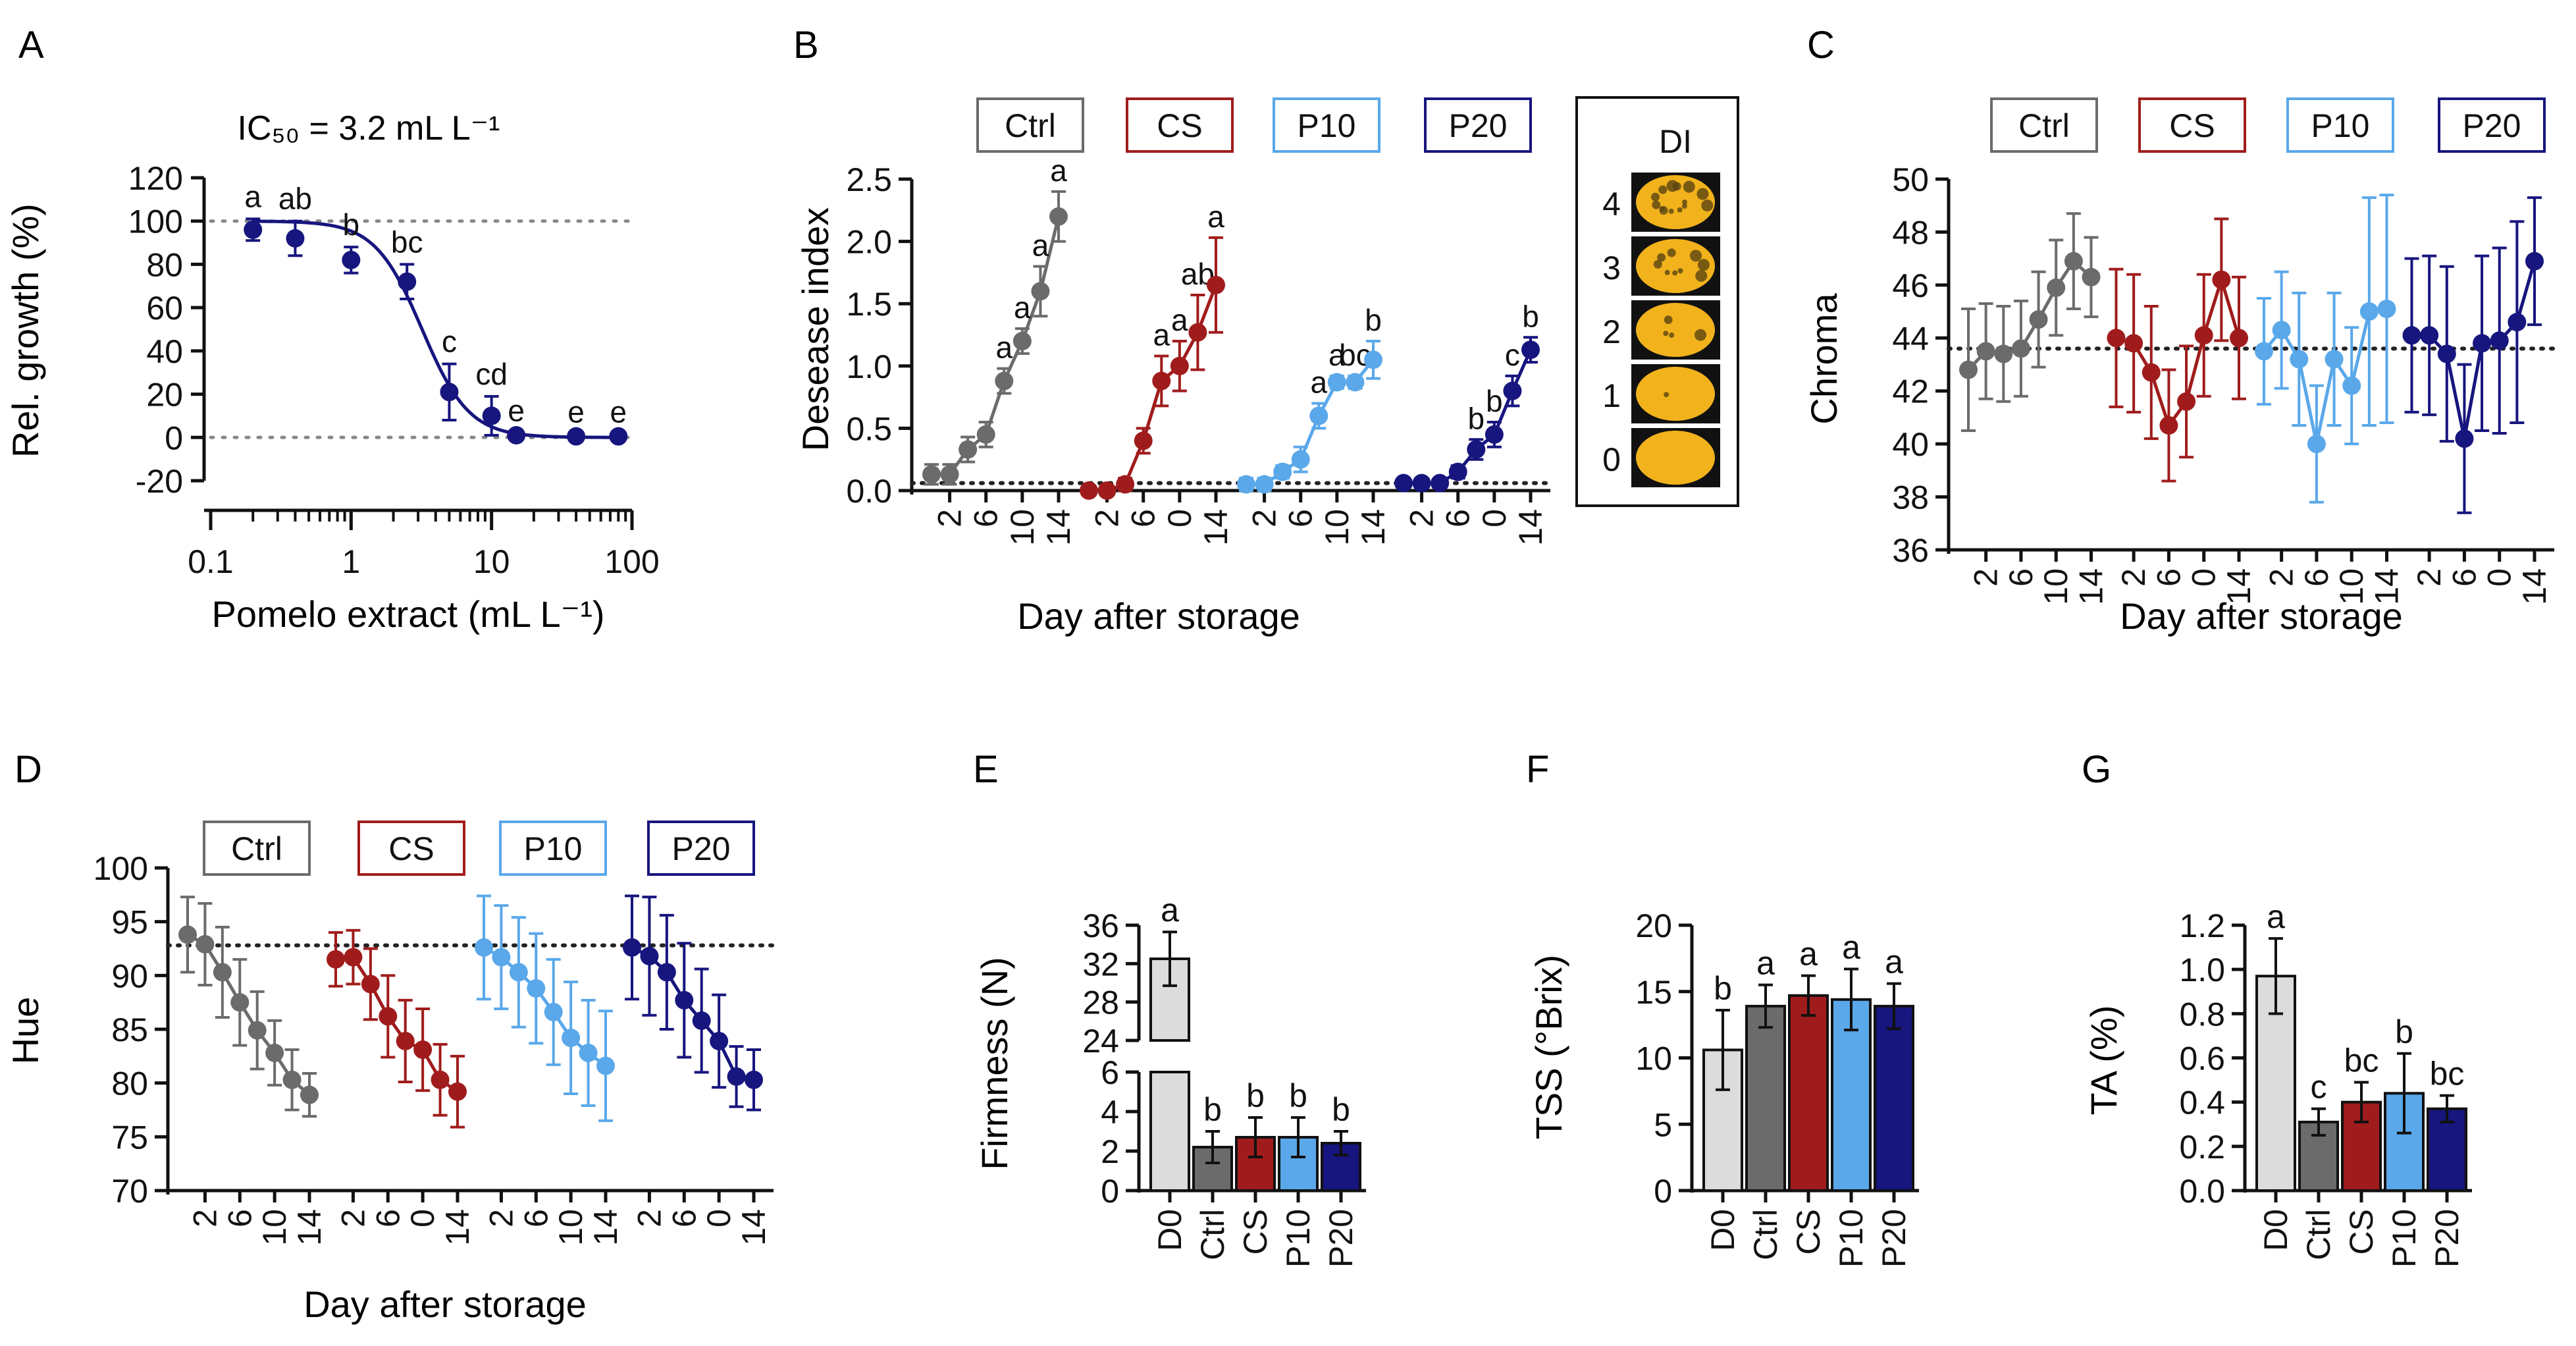 The width and height of the screenshot is (2576, 1346). I want to click on panel-c-xlabel: Day after storage, so click(2261, 616).